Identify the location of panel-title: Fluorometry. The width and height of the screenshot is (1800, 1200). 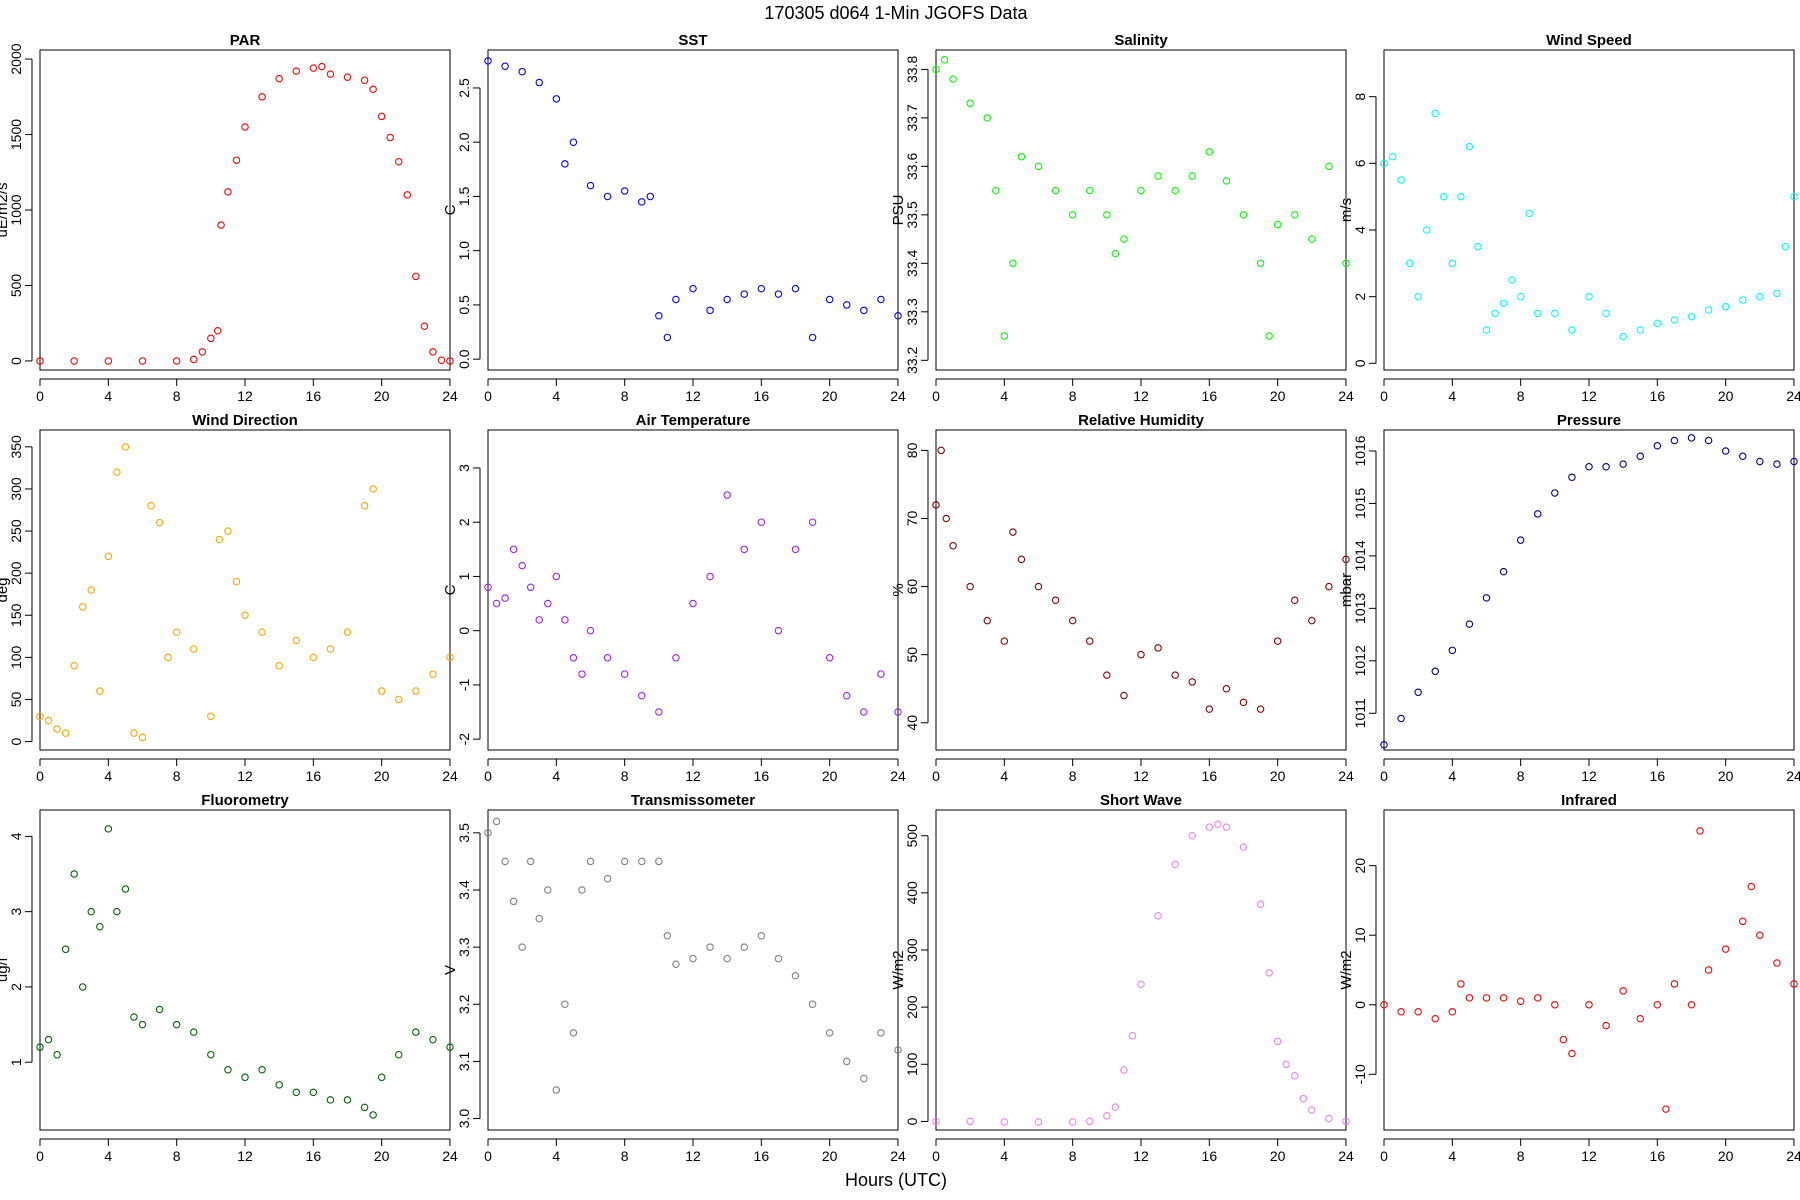
(245, 800).